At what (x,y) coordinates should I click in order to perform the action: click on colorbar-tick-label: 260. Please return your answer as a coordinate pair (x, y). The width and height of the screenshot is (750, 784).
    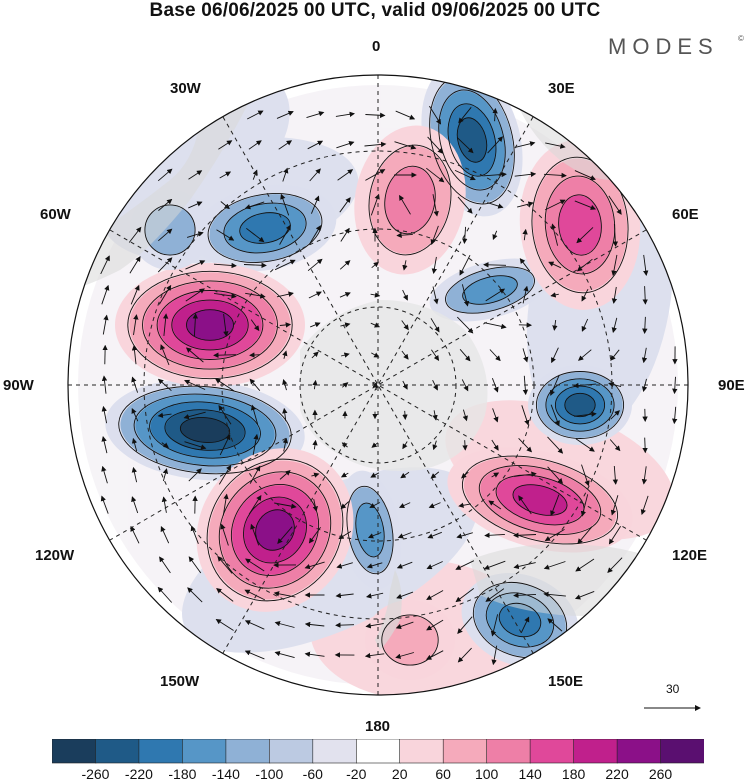
    Looking at the image, I should click on (660, 774).